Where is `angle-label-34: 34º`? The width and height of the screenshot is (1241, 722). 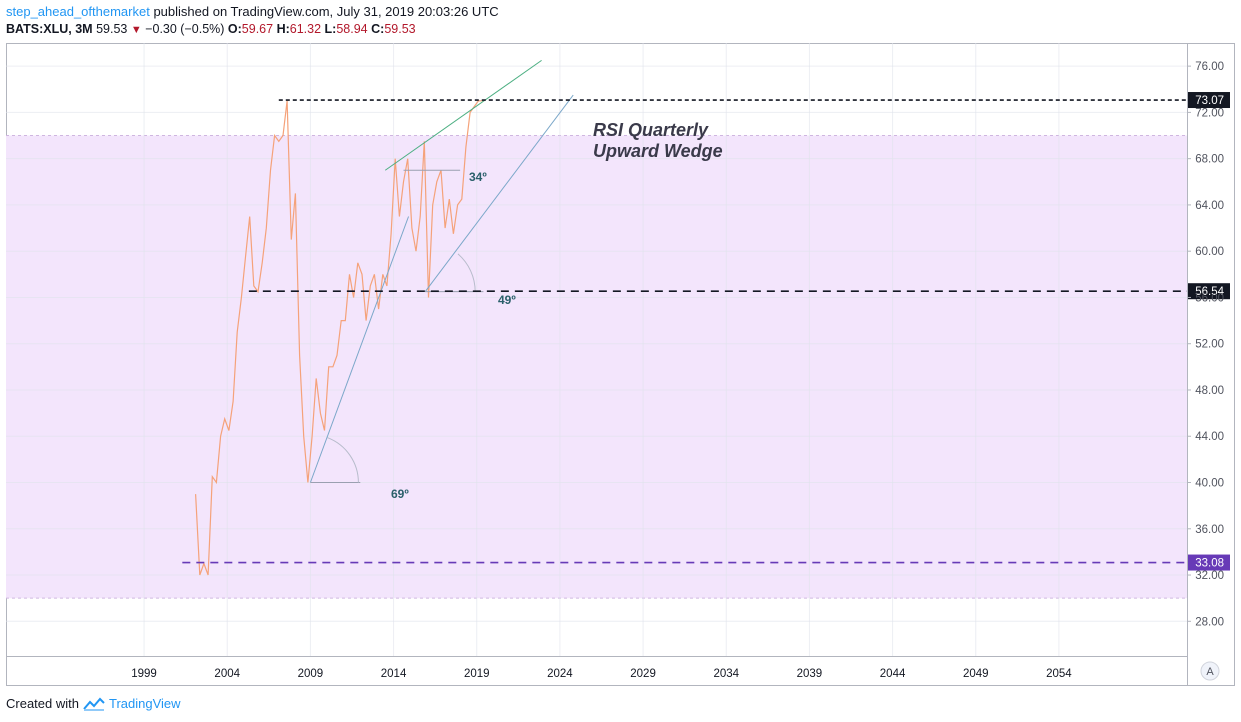 angle-label-34: 34º is located at coordinates (478, 177).